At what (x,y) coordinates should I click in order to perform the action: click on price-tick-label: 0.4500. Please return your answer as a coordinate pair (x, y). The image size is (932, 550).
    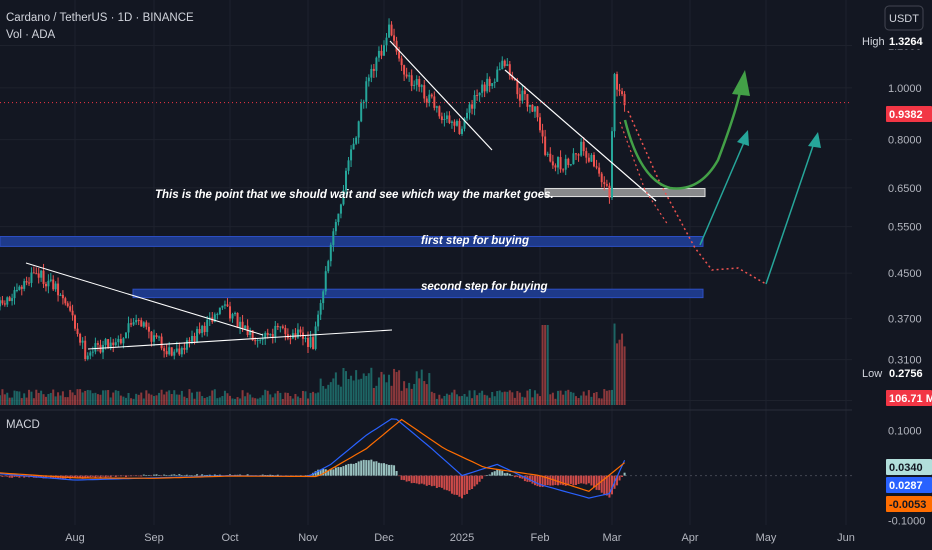
    Looking at the image, I should click on (905, 274).